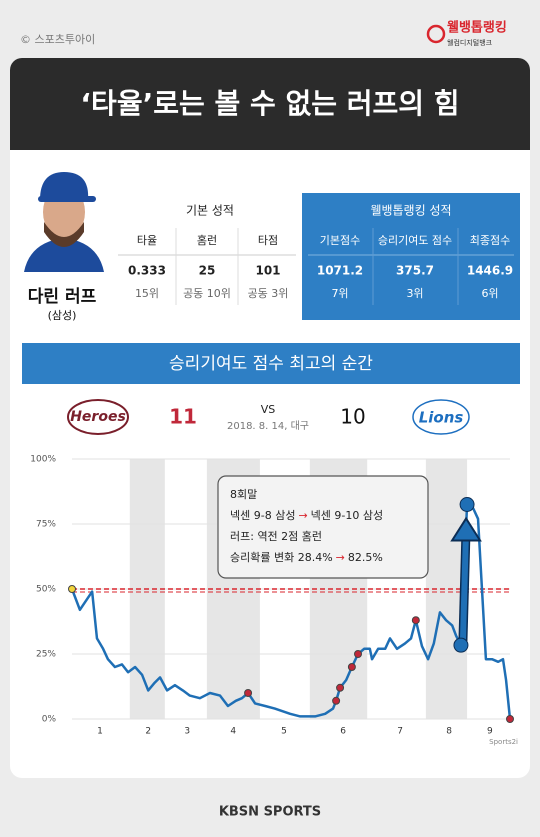 The width and height of the screenshot is (540, 837). Describe the element at coordinates (477, 28) in the screenshot. I see `logo: 웰뱅톱랭킹` at that location.